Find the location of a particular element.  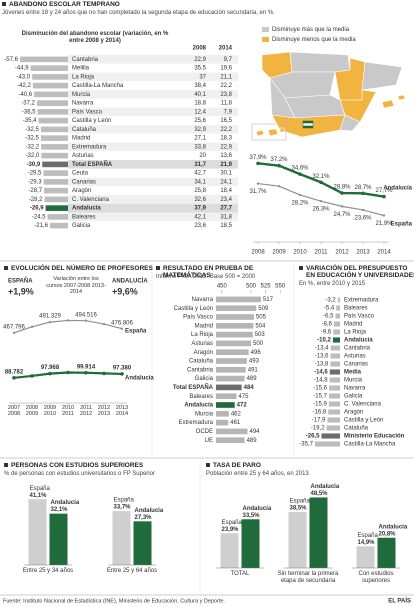

value-label: -14,6 is located at coordinates (321, 373).